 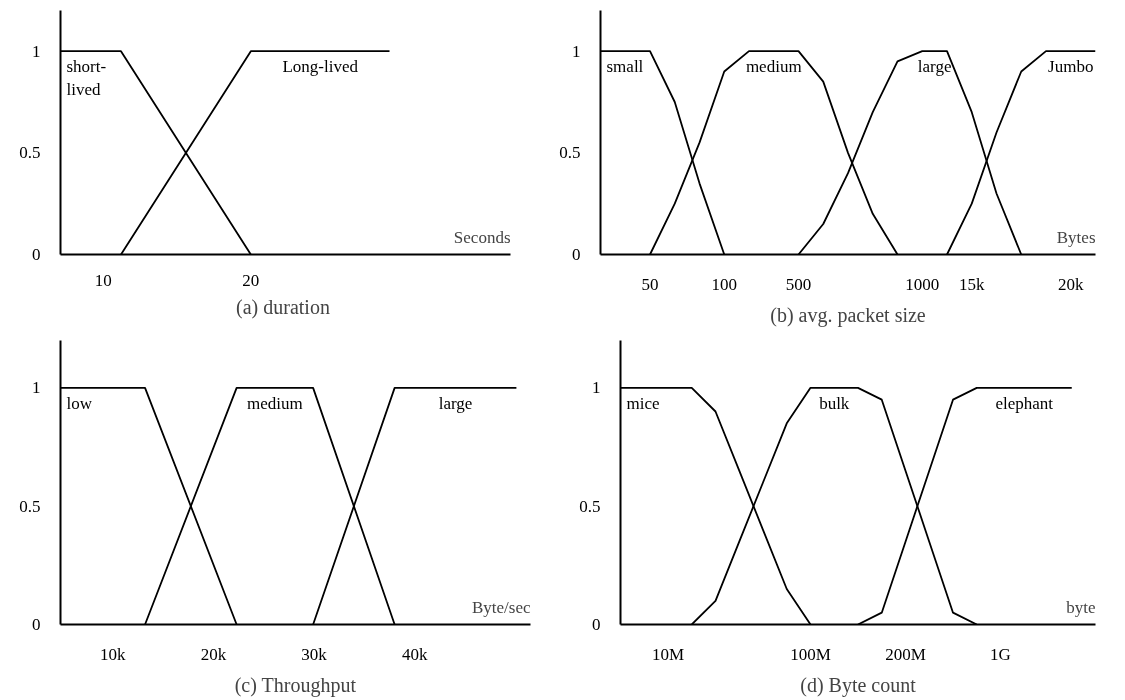 What do you see at coordinates (1071, 67) in the screenshot?
I see `series-label: Jumbo` at bounding box center [1071, 67].